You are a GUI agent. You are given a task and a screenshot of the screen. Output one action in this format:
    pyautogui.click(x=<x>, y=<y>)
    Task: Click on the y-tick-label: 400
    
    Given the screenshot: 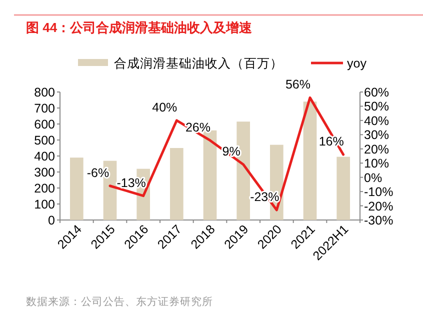 What is the action you would take?
    pyautogui.click(x=45, y=157)
    